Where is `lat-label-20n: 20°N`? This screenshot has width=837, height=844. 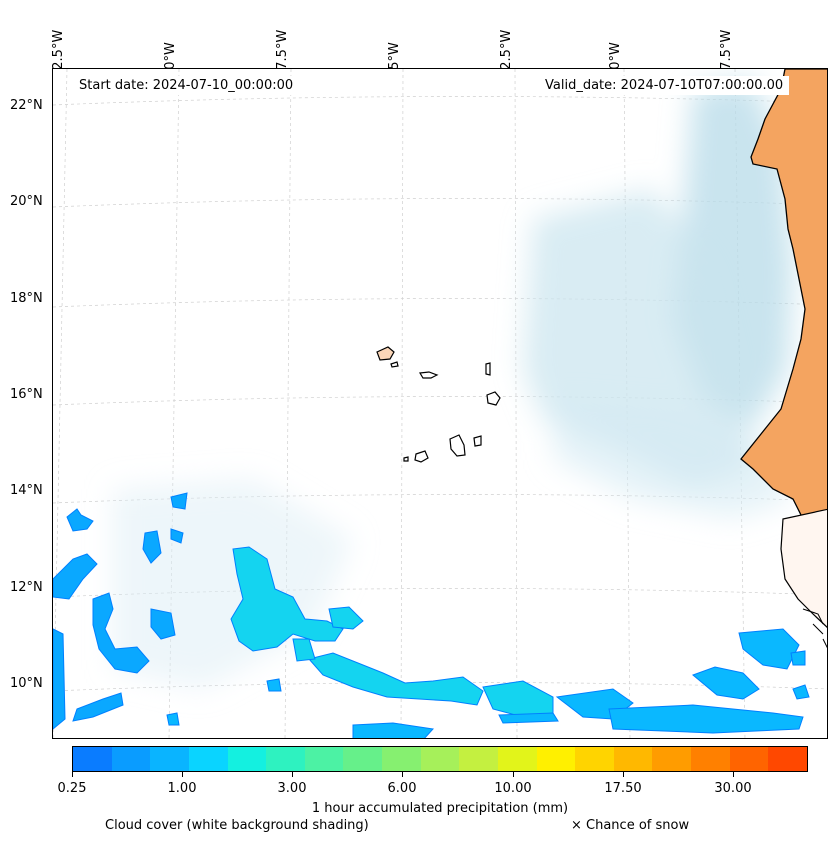 lat-label-20n: 20°N is located at coordinates (26, 201).